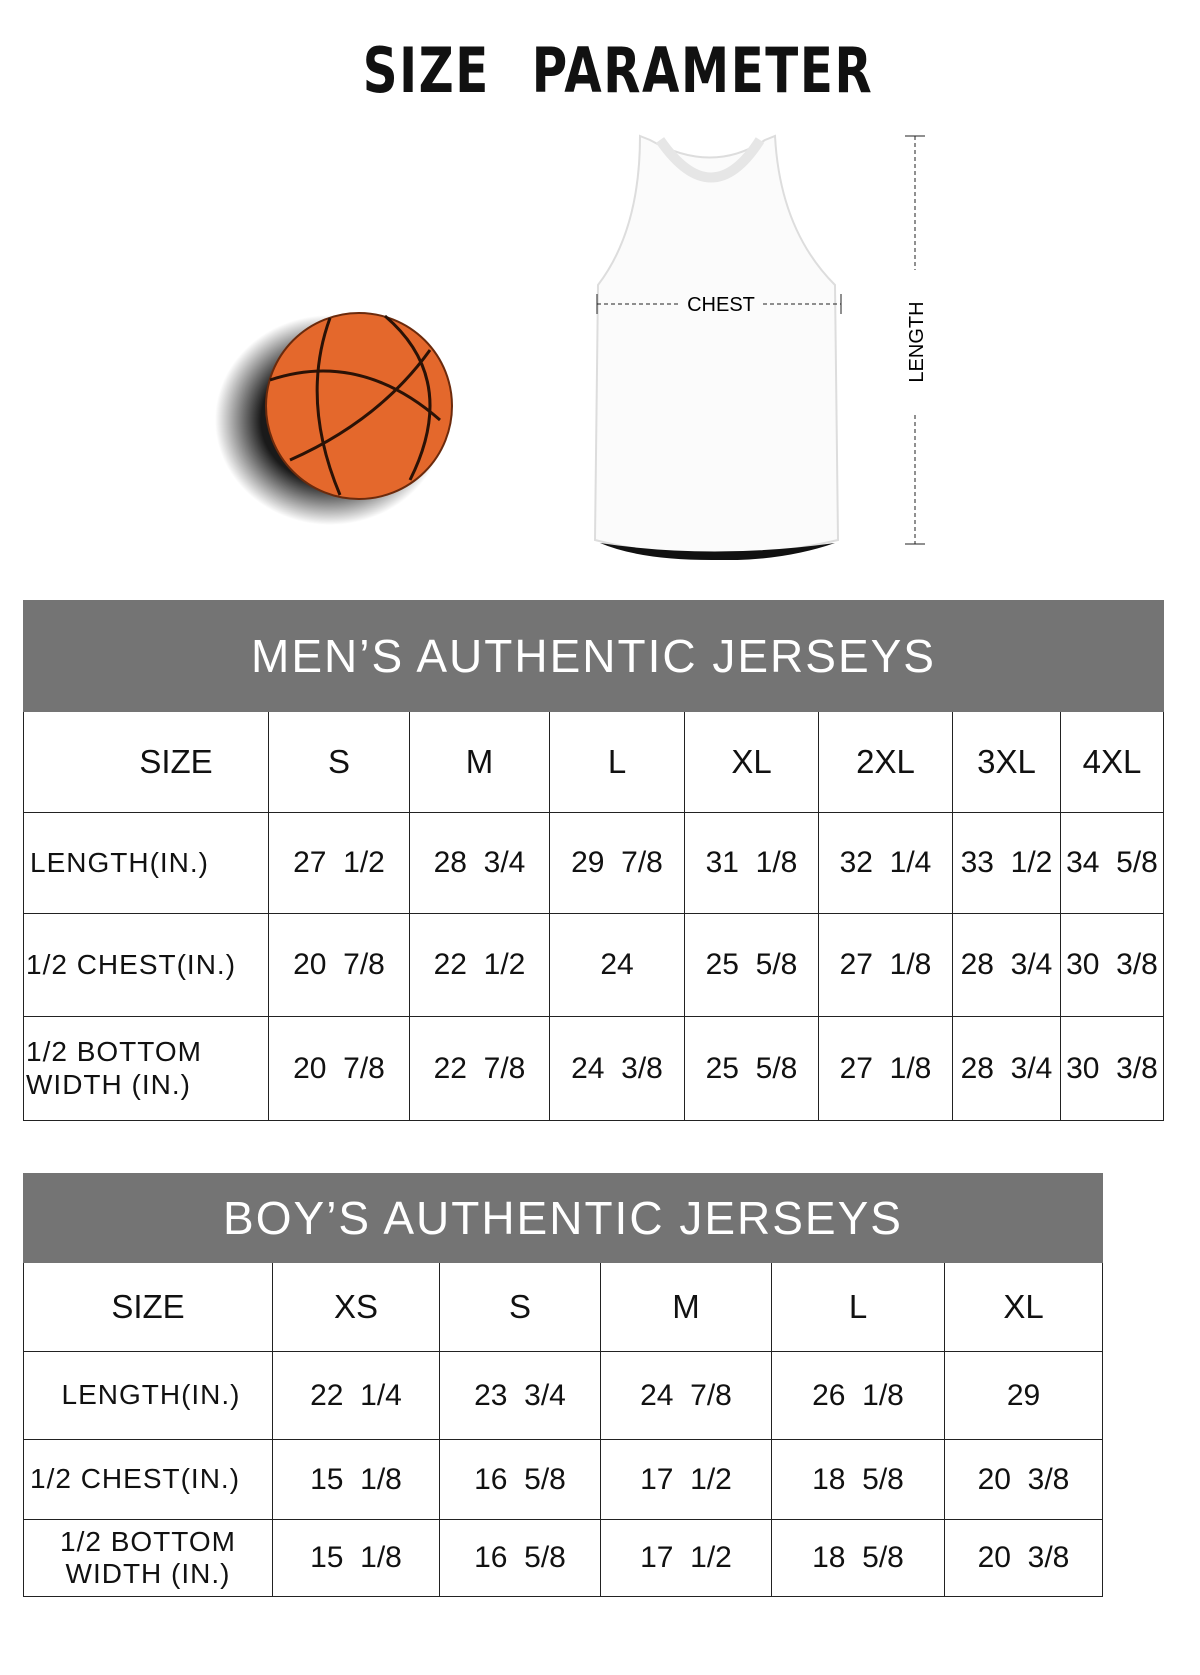 The width and height of the screenshot is (1200, 1675). Describe the element at coordinates (618, 70) in the screenshot. I see `page-title: SIZE PARAMETER` at that location.